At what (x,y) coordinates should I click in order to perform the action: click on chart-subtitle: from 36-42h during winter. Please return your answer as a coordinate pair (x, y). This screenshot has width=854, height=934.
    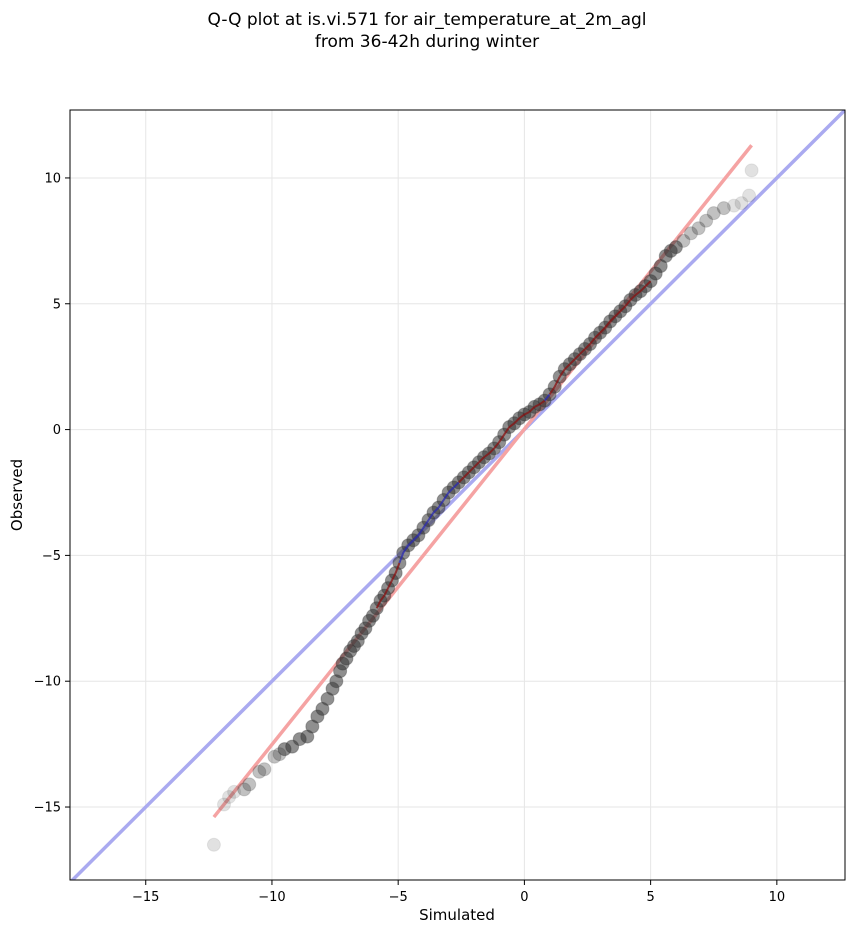
    Looking at the image, I should click on (427, 42).